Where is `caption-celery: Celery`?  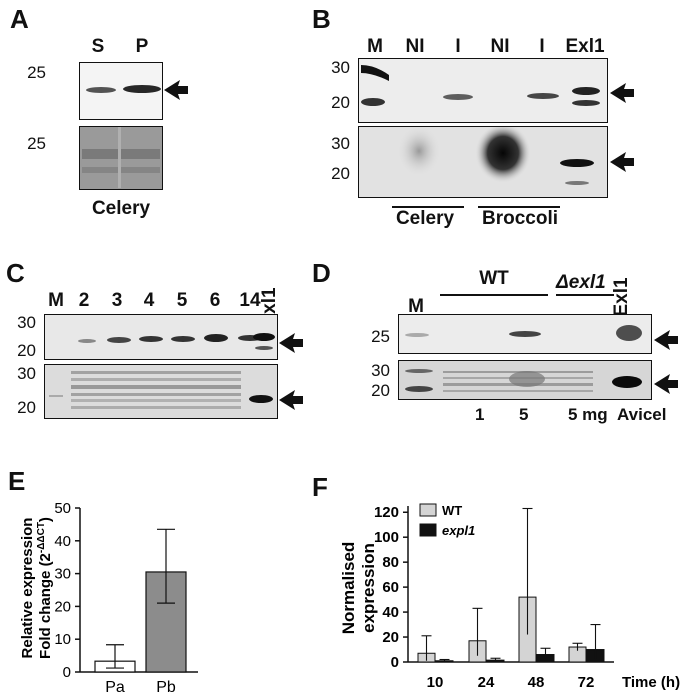
caption-celery: Celery is located at coordinates (121, 208).